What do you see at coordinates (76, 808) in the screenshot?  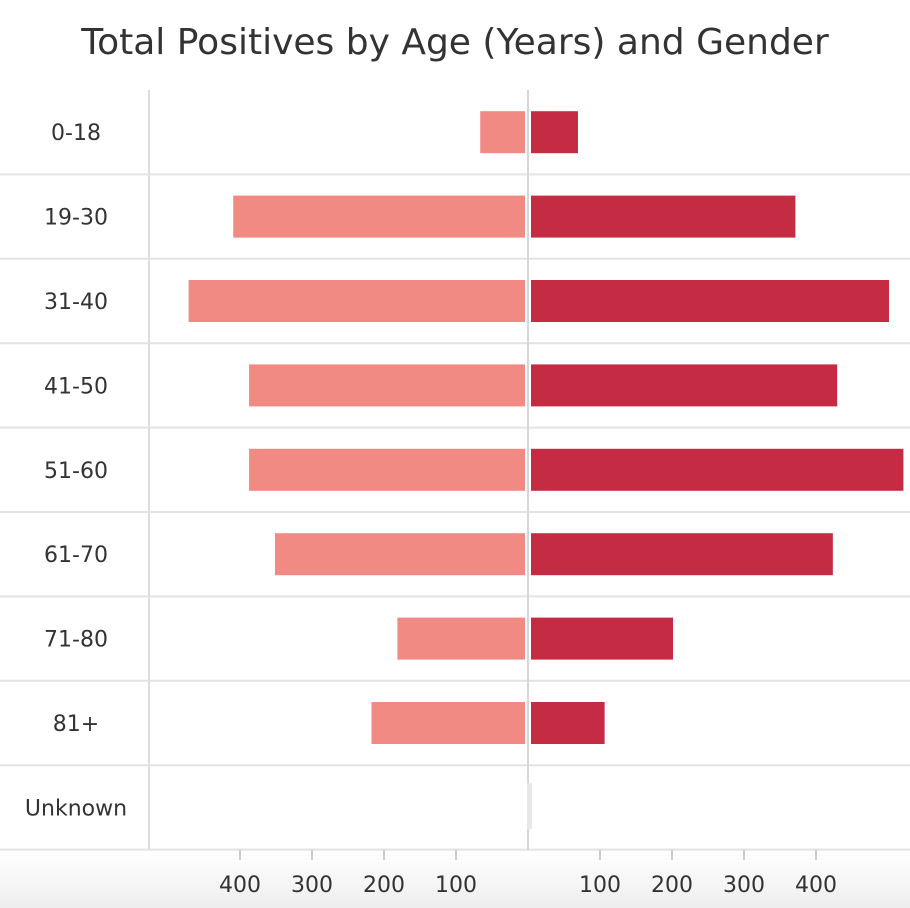 I see `category-label: Unknown` at bounding box center [76, 808].